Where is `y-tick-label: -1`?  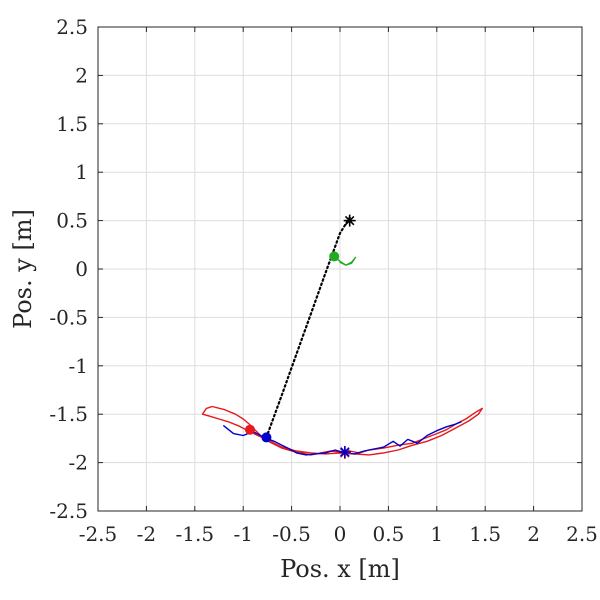
y-tick-label: -1 is located at coordinates (78, 366).